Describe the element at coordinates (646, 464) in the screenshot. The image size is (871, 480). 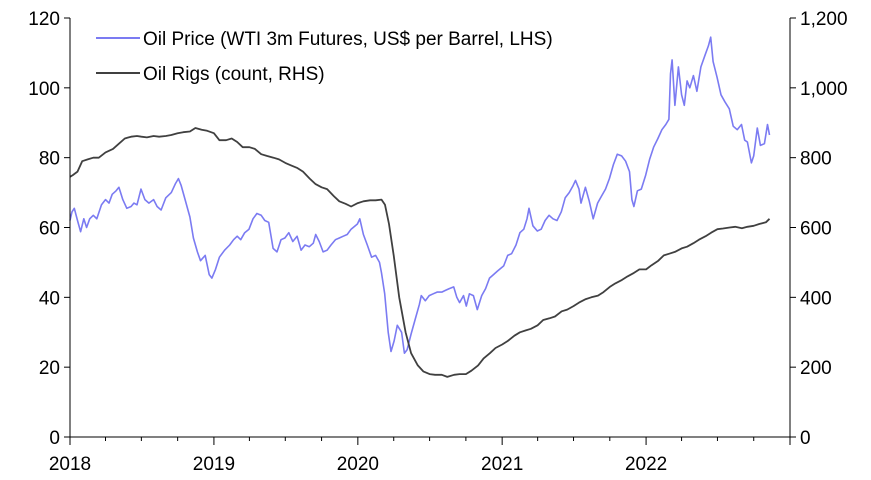
I see `x-tick-label: 2022` at that location.